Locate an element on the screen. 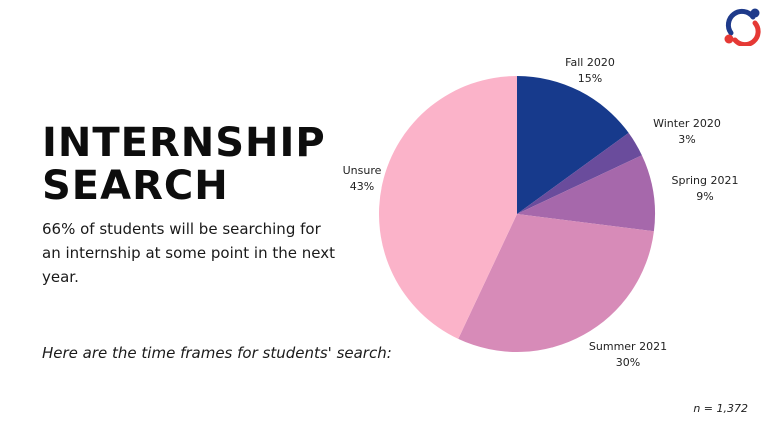 The width and height of the screenshot is (768, 432). pie-slice-winter-2020 is located at coordinates (579, 173).